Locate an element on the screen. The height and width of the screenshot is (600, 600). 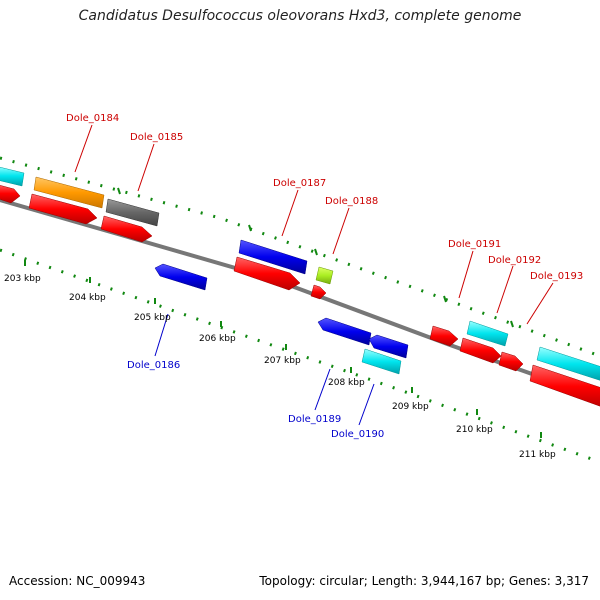
gene-label-bottom: Dole_0189 is located at coordinates (314, 419).